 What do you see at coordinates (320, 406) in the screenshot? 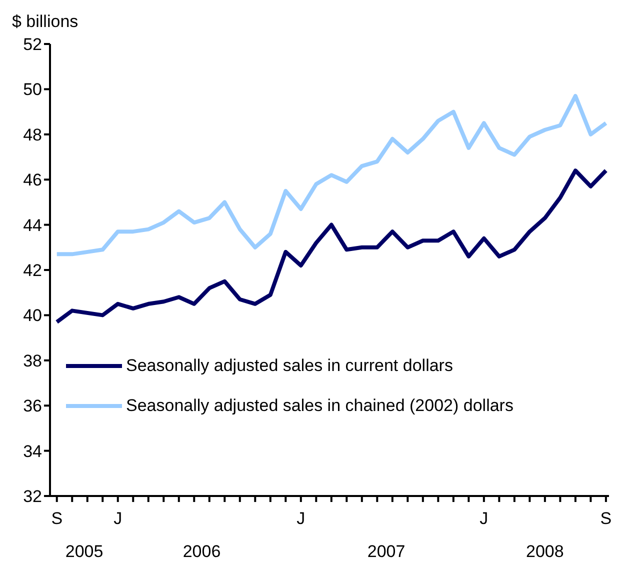
I see `legend-label: Seasonally adjusted sales in chained (2002) dollars` at bounding box center [320, 406].